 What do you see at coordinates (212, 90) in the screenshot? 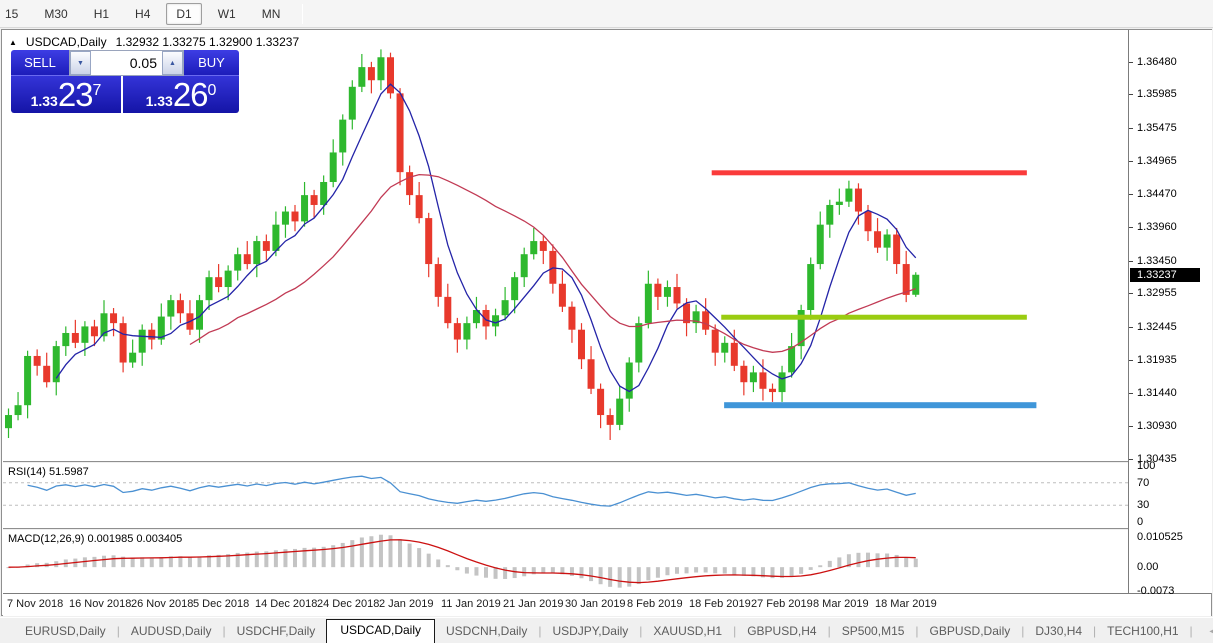
I see `buy-price-pip: 0` at bounding box center [212, 90].